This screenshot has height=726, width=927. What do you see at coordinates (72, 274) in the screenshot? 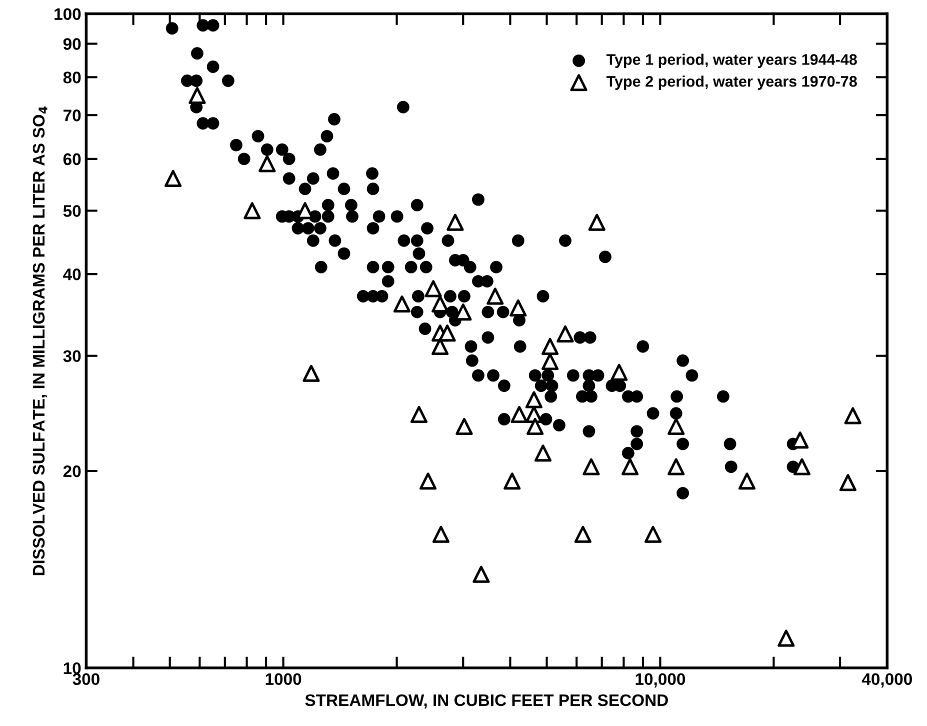
I see `y-tick-label: 40` at bounding box center [72, 274].